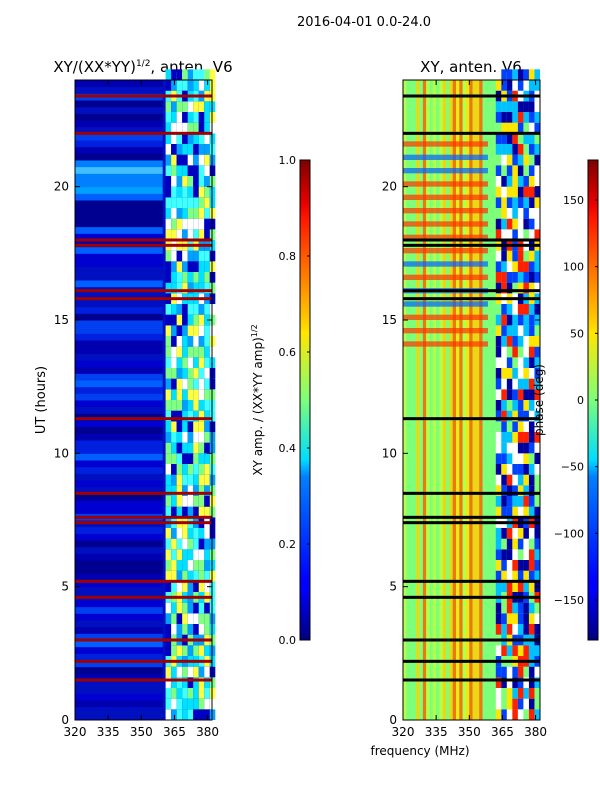 The width and height of the screenshot is (600, 800). I want to click on y-tick-label: 5, so click(393, 587).